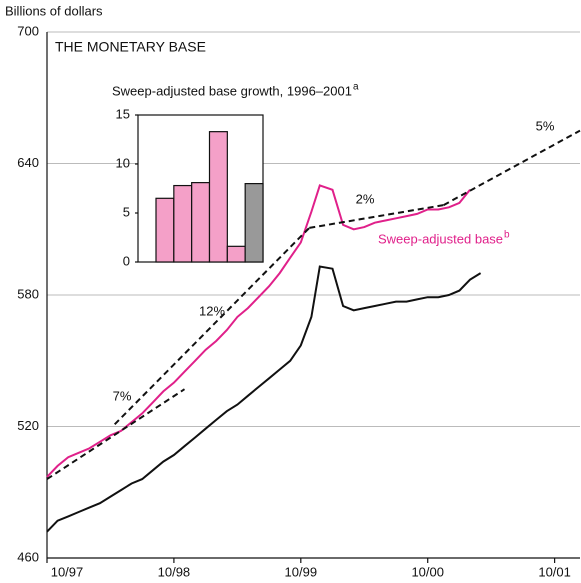 The image size is (581, 583). I want to click on series-label: 7%, so click(122, 395).